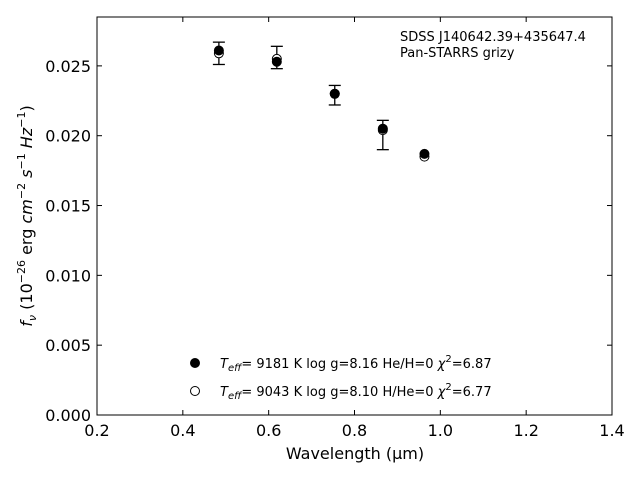 The image size is (640, 480). Describe the element at coordinates (27, 215) in the screenshot. I see `y-axis-label: fν (10−26 erg cm−2 s−1 Hz−1)` at that location.